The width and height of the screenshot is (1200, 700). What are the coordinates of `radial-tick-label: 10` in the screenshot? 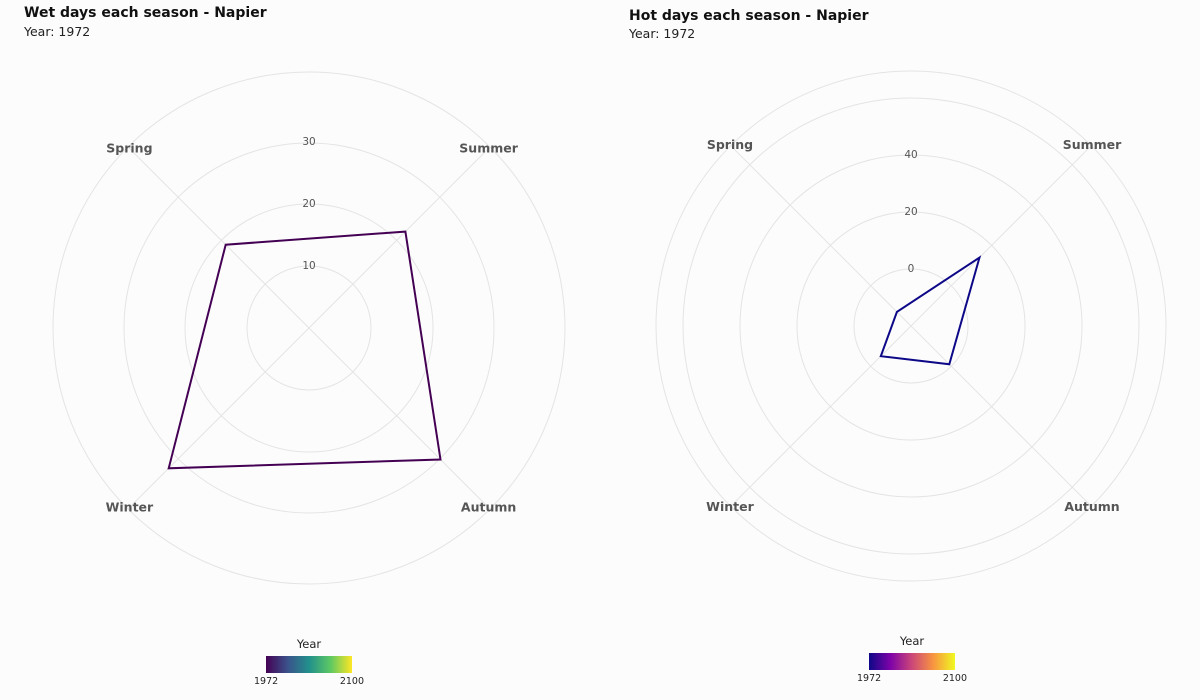 It's located at (308, 266).